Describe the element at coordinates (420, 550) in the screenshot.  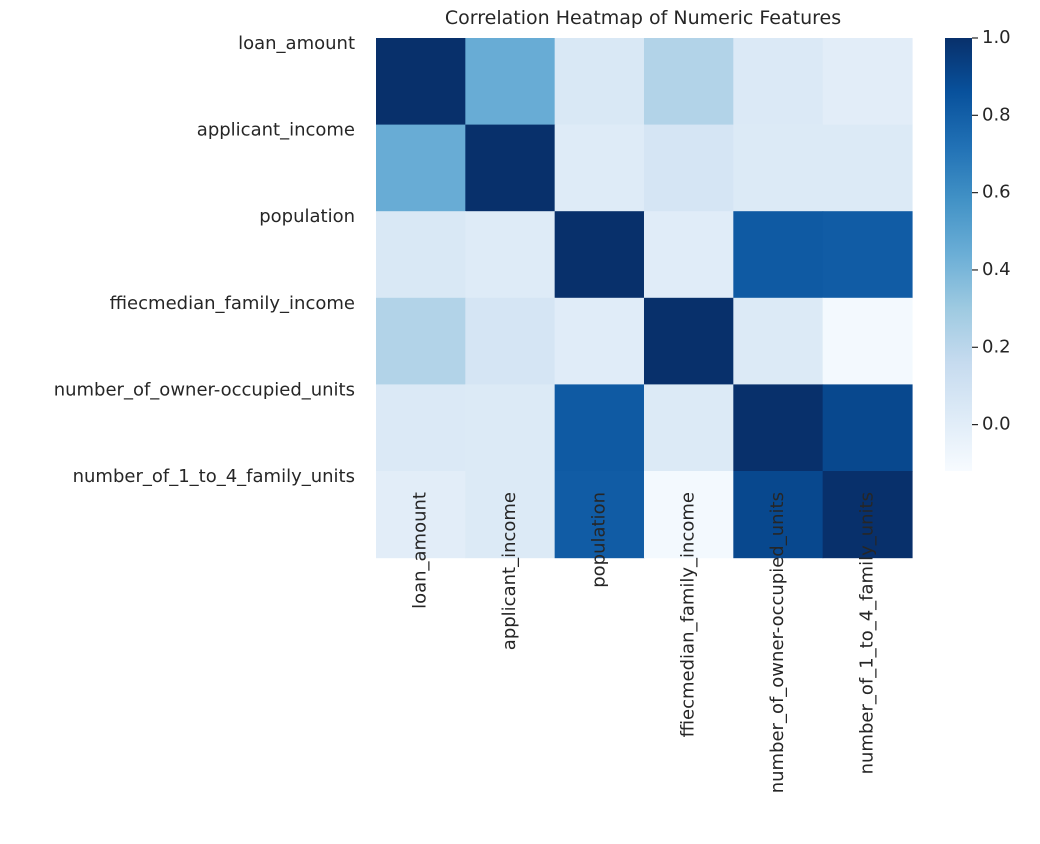
I see `column-label: loan_amount` at that location.